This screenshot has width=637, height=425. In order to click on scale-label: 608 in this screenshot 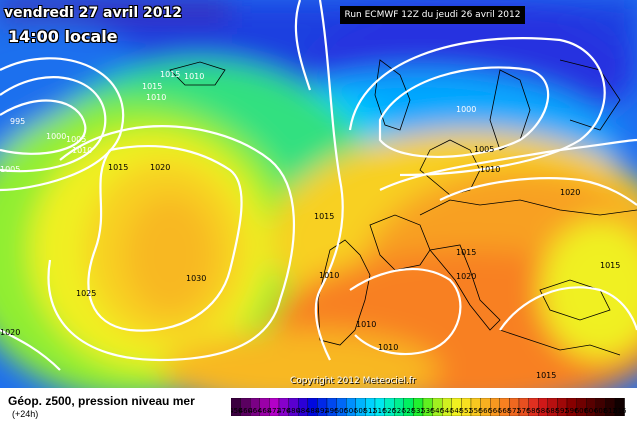, I will do `click(600, 411)`.